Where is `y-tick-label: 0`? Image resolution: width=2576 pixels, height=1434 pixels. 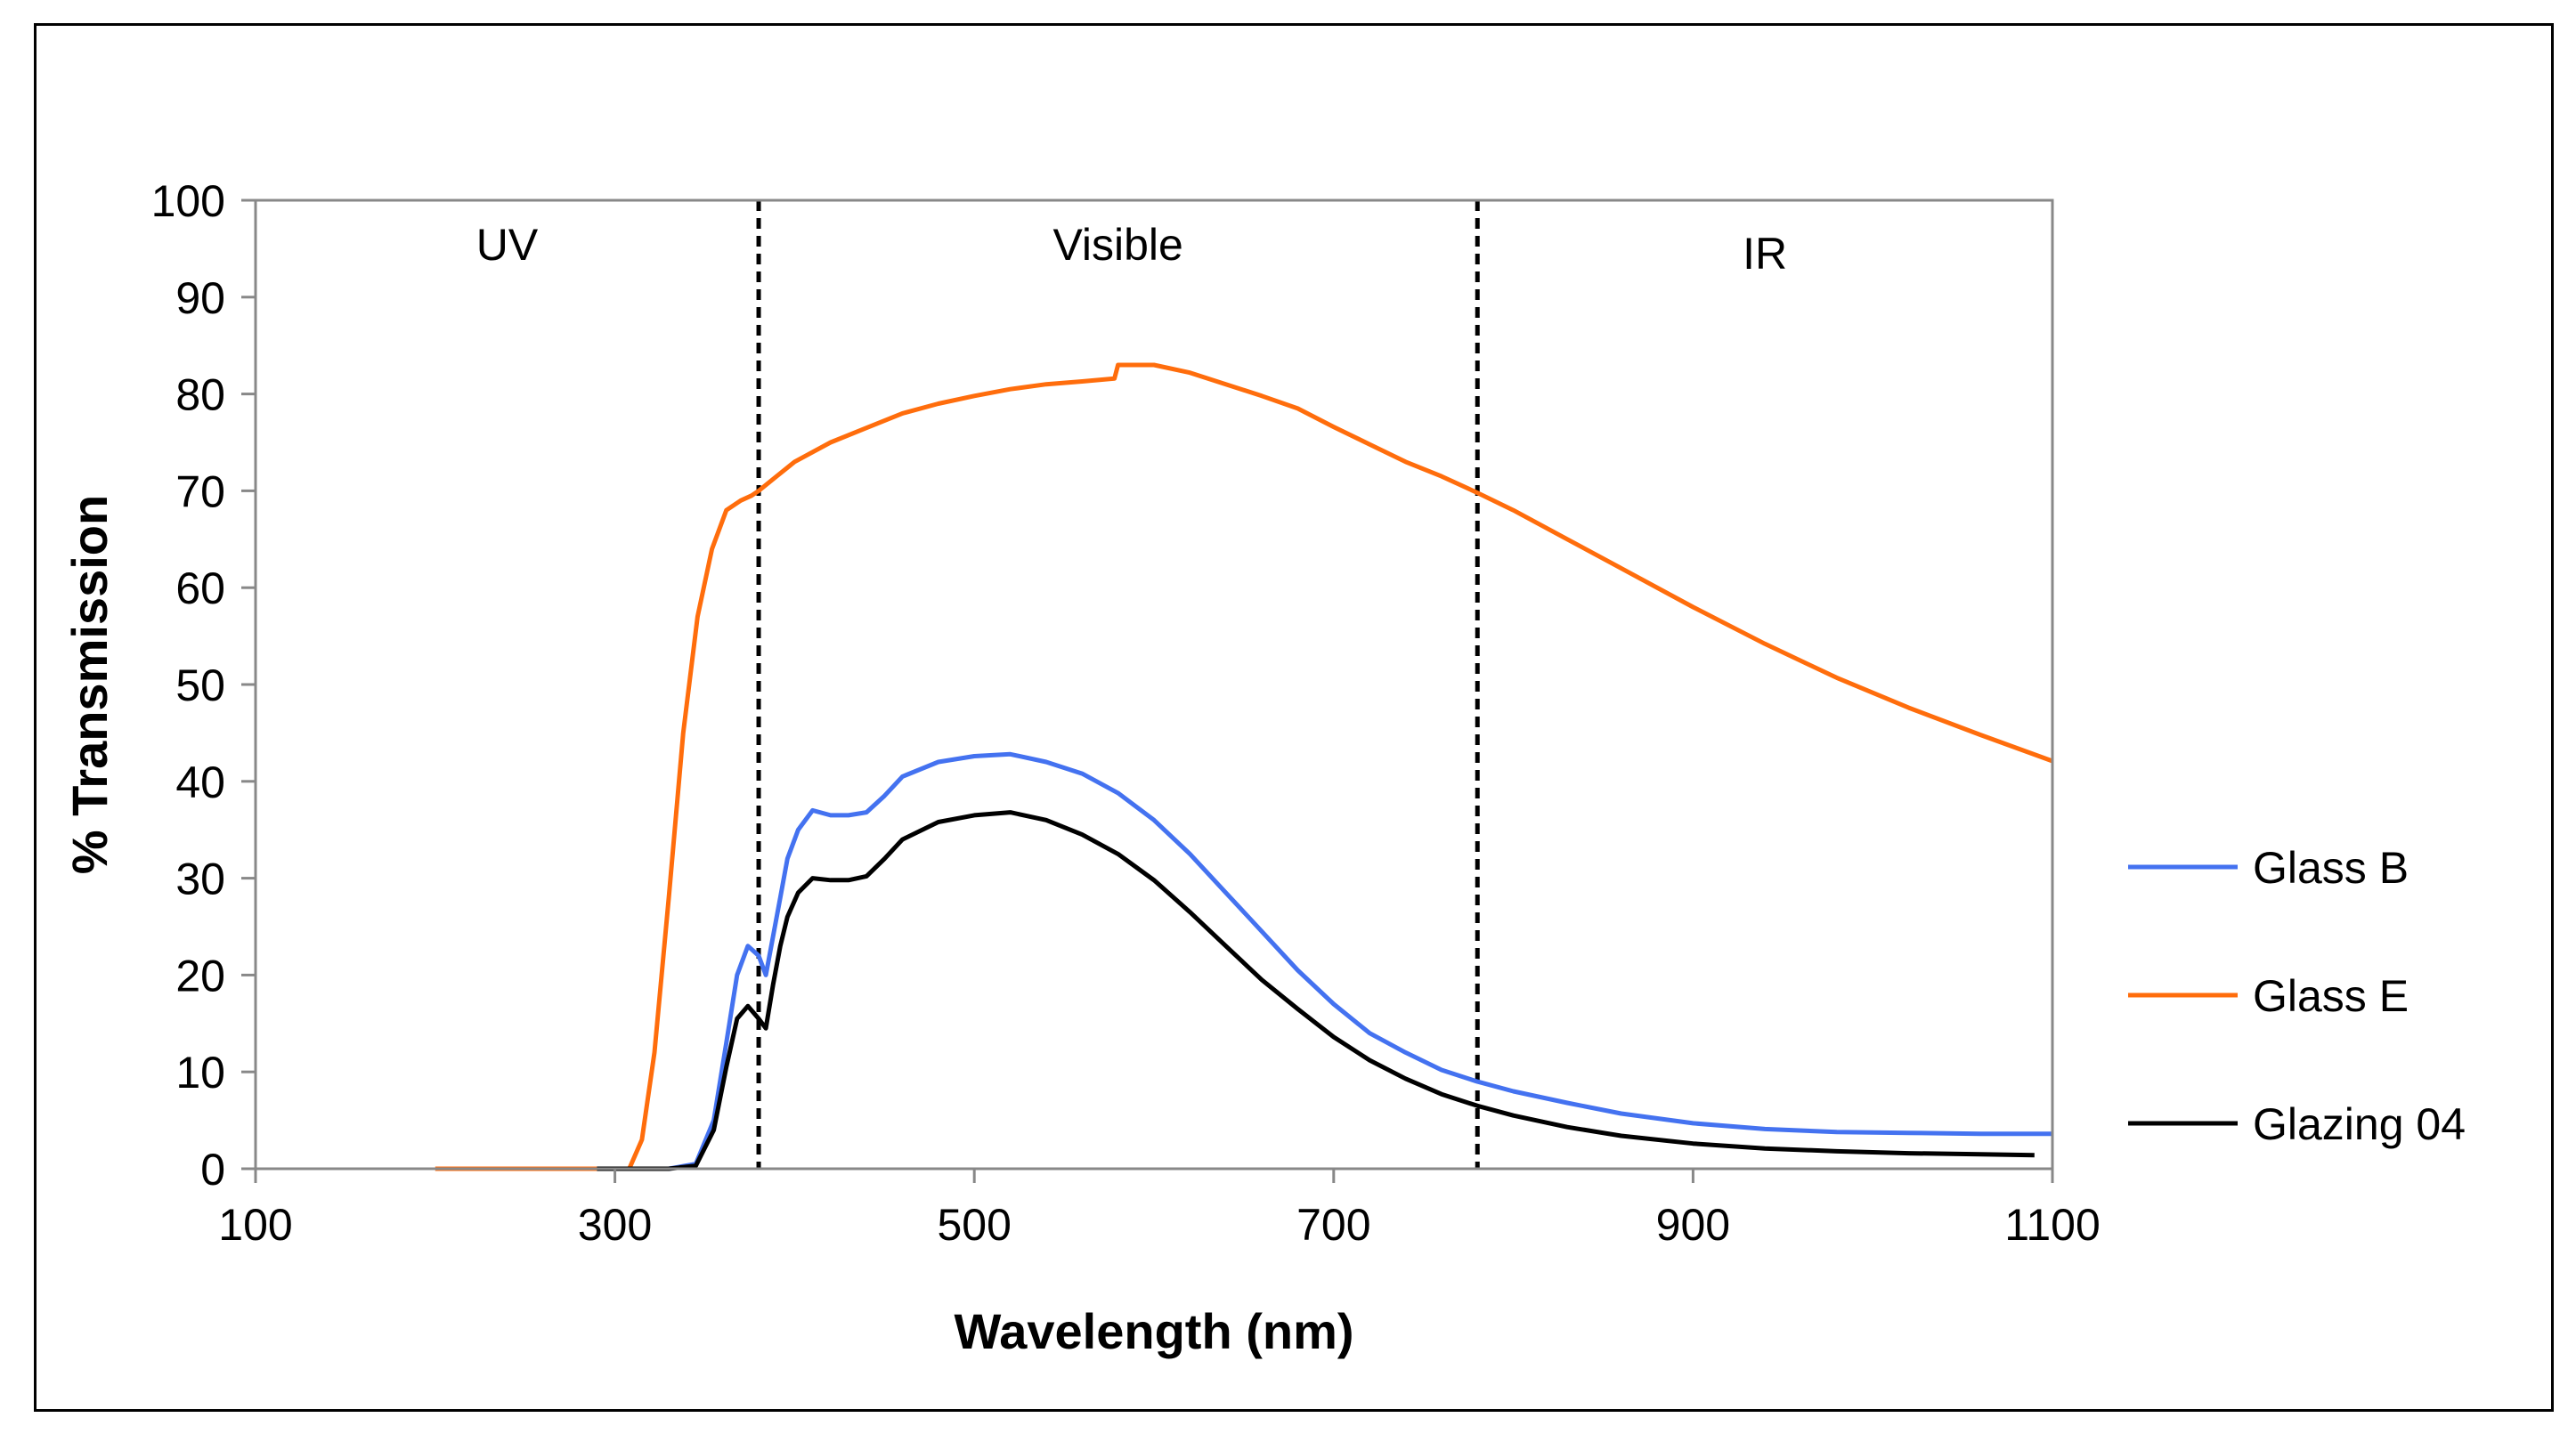
y-tick-label: 0 is located at coordinates (212, 1170).